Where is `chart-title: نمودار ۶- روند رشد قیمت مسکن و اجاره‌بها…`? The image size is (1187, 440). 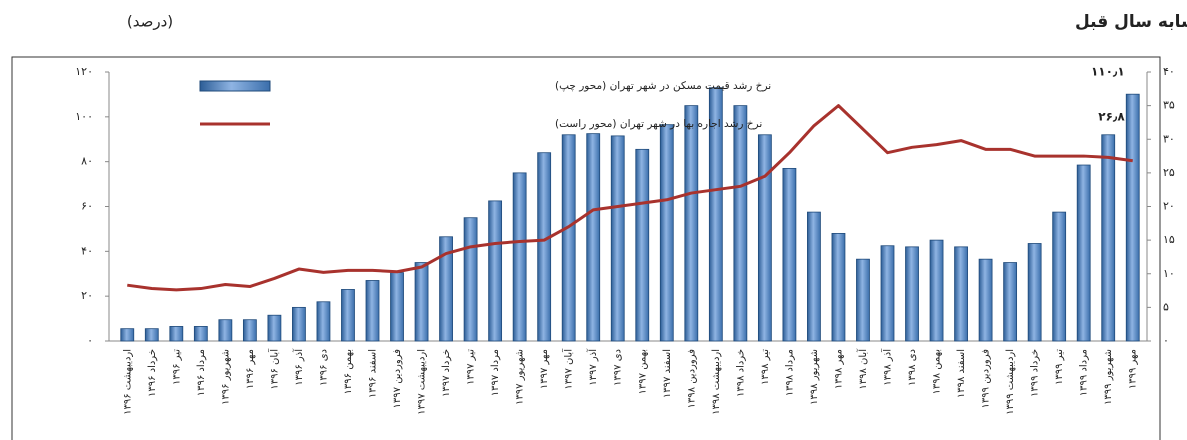
chart-title: نمودار ۶- روند رشد قیمت مسکن و اجاره‌بها… is located at coordinates (1131, 22).